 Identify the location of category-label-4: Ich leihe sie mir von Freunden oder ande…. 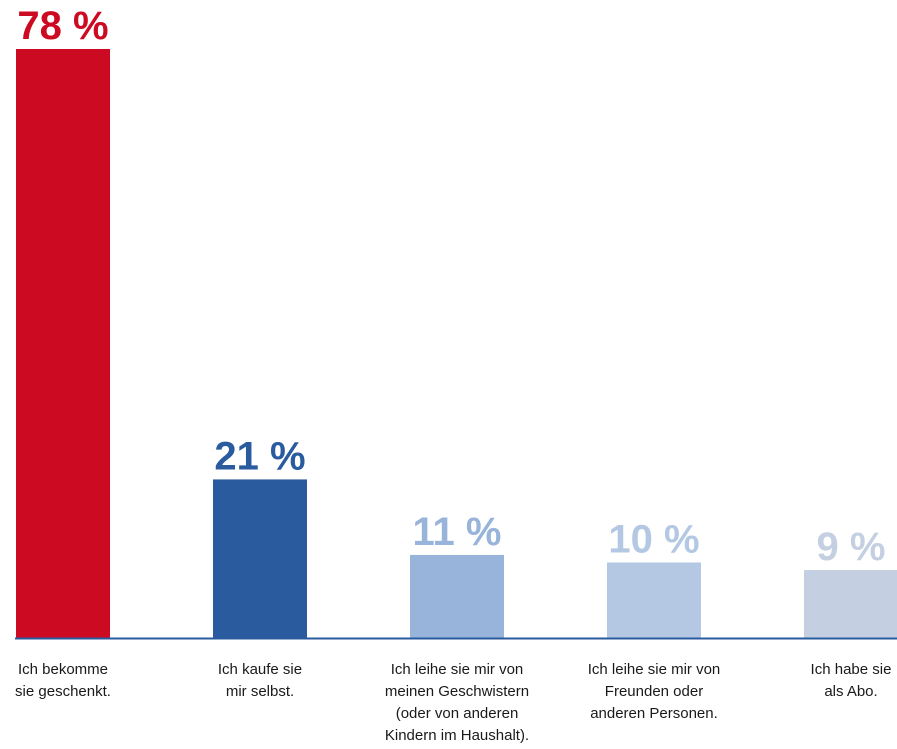
(654, 691).